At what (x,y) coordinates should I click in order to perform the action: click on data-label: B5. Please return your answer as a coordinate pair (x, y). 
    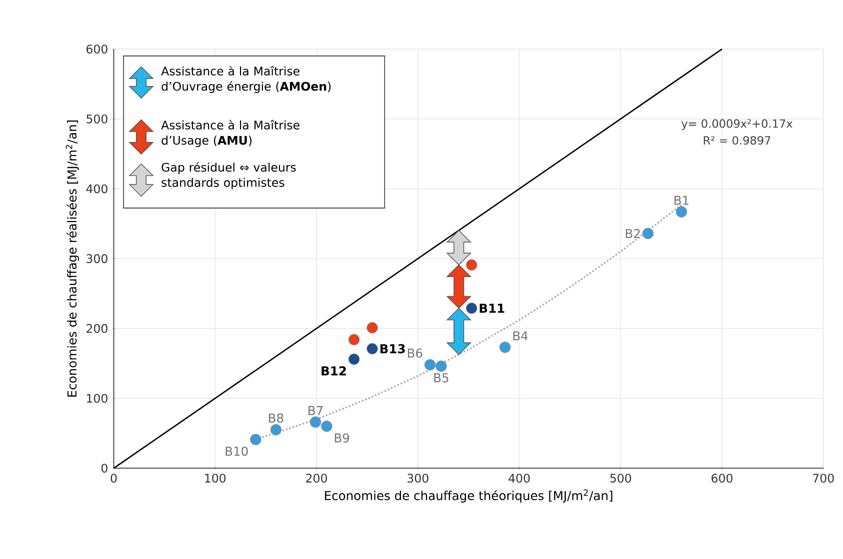
    Looking at the image, I should click on (441, 377).